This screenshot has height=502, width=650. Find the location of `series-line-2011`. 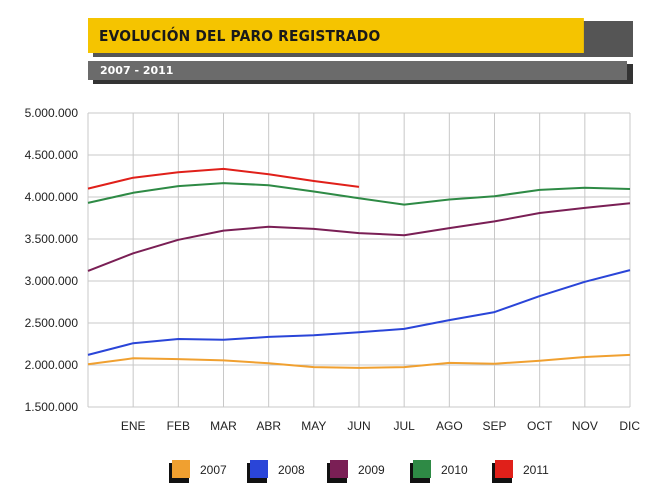

series-line-2011 is located at coordinates (223, 178).